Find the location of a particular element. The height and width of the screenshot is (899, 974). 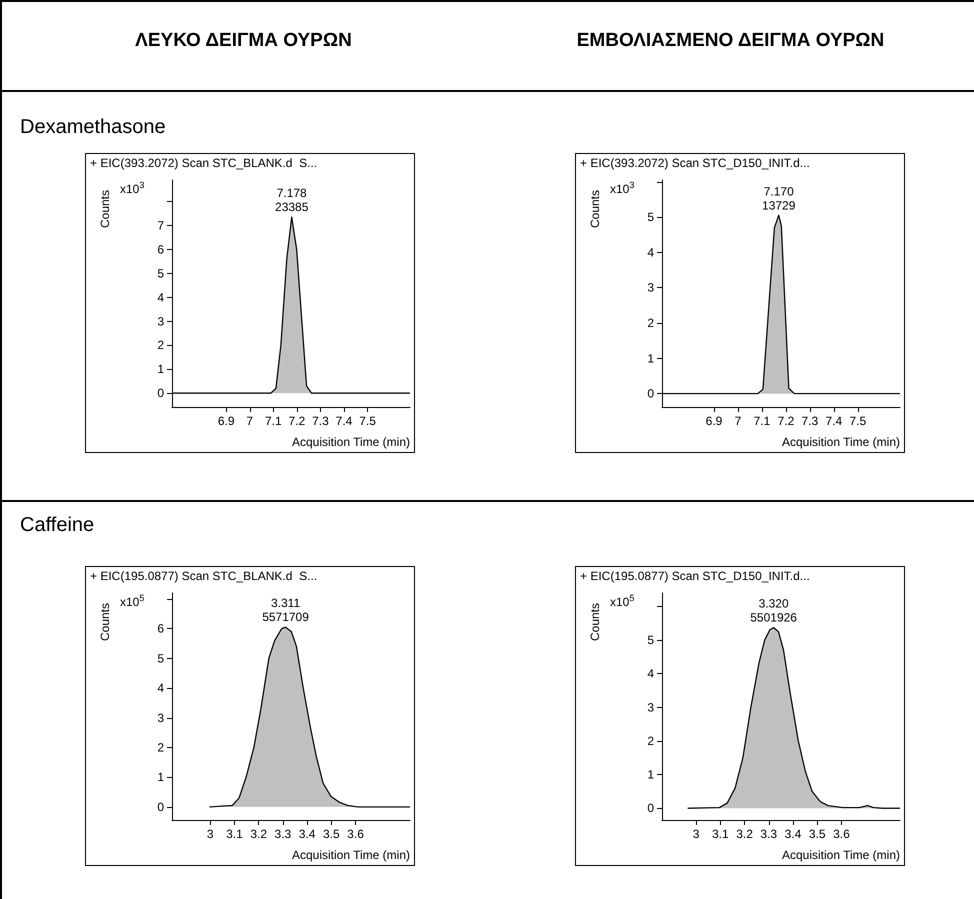

annotation: 3.311 5571709 is located at coordinates (286, 610).